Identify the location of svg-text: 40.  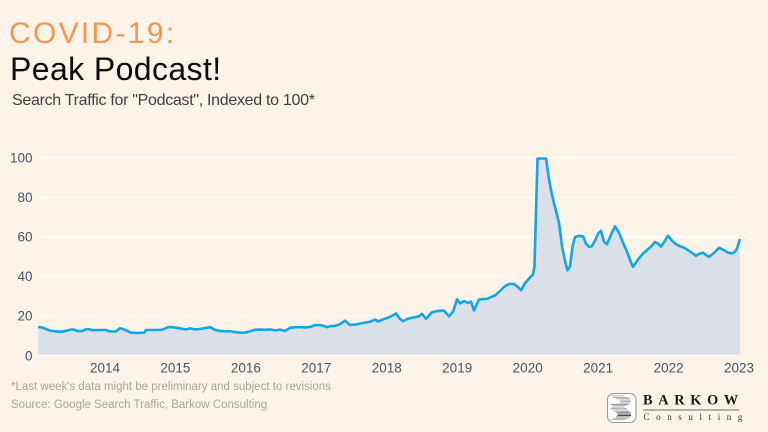
(24, 276).